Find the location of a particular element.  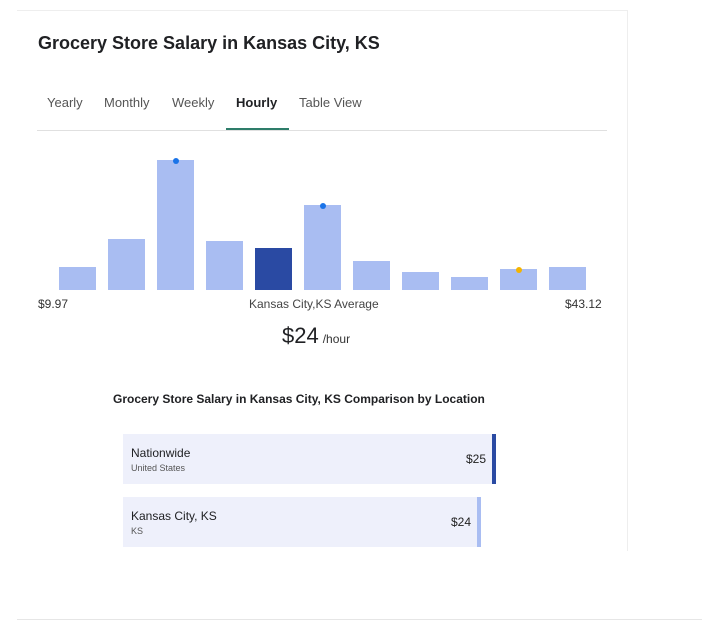

average-amount: $24 is located at coordinates (300, 335).